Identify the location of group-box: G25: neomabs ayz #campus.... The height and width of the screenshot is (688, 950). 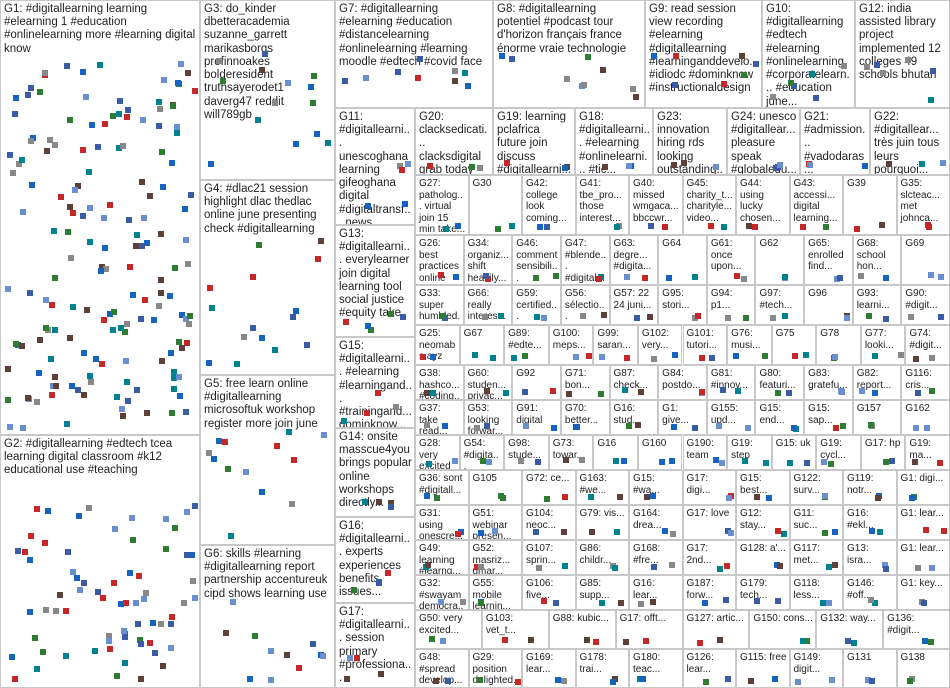
(437, 345).